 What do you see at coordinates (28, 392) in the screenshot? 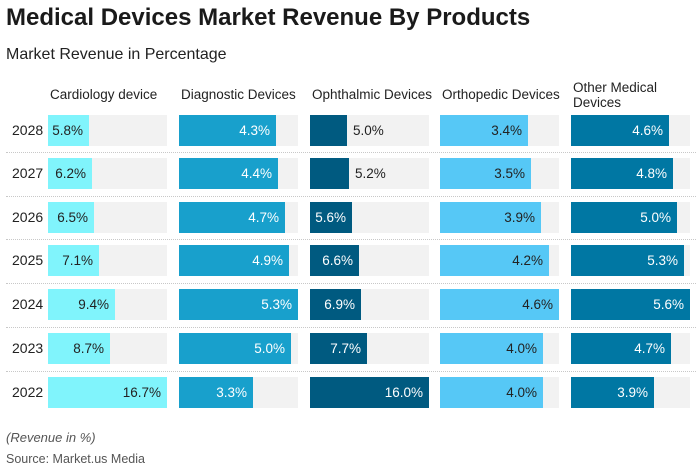
I see `year-label: 2022` at bounding box center [28, 392].